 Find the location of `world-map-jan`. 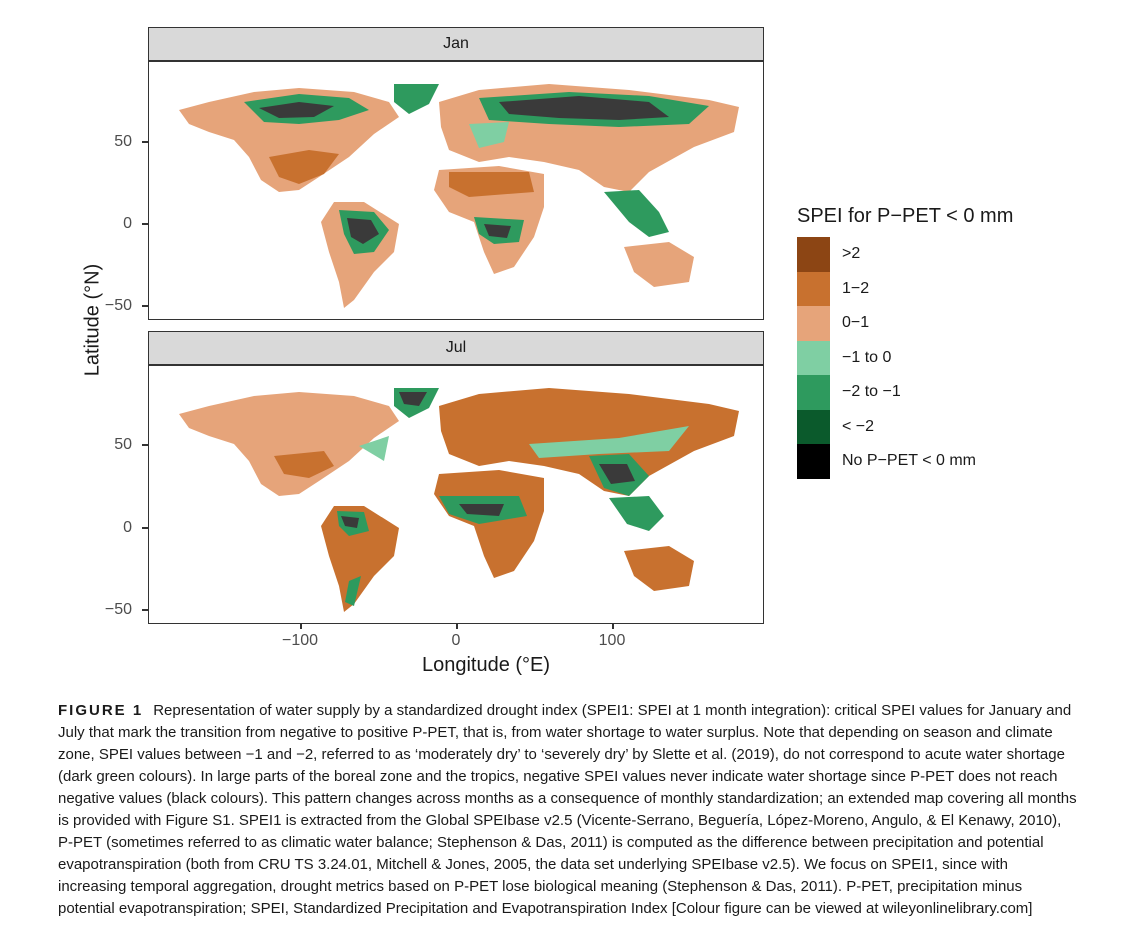

world-map-jan is located at coordinates (459, 196).